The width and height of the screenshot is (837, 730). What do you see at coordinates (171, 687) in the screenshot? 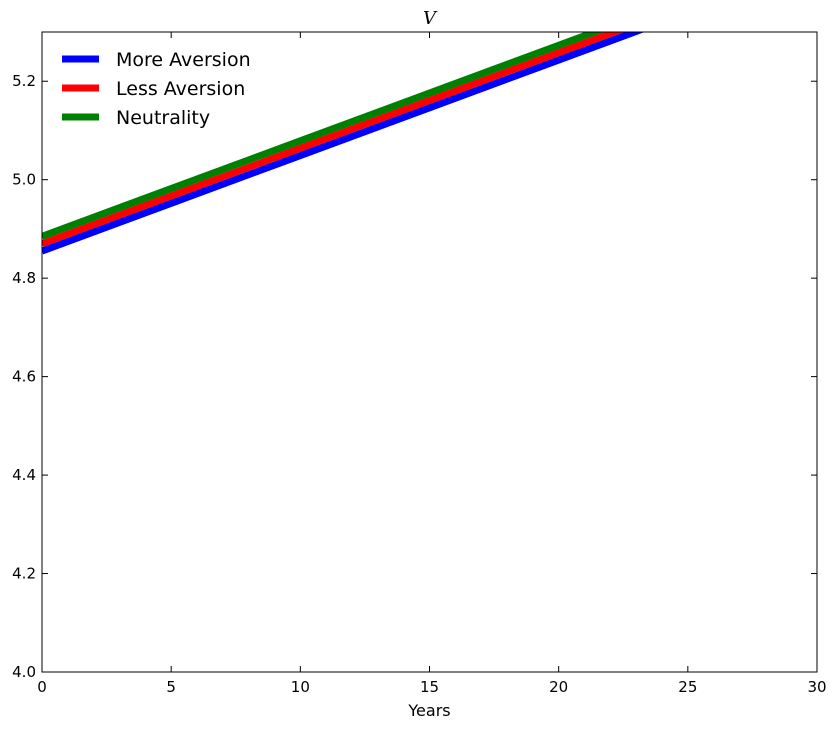
I see `x-tick-label: 5` at bounding box center [171, 687].